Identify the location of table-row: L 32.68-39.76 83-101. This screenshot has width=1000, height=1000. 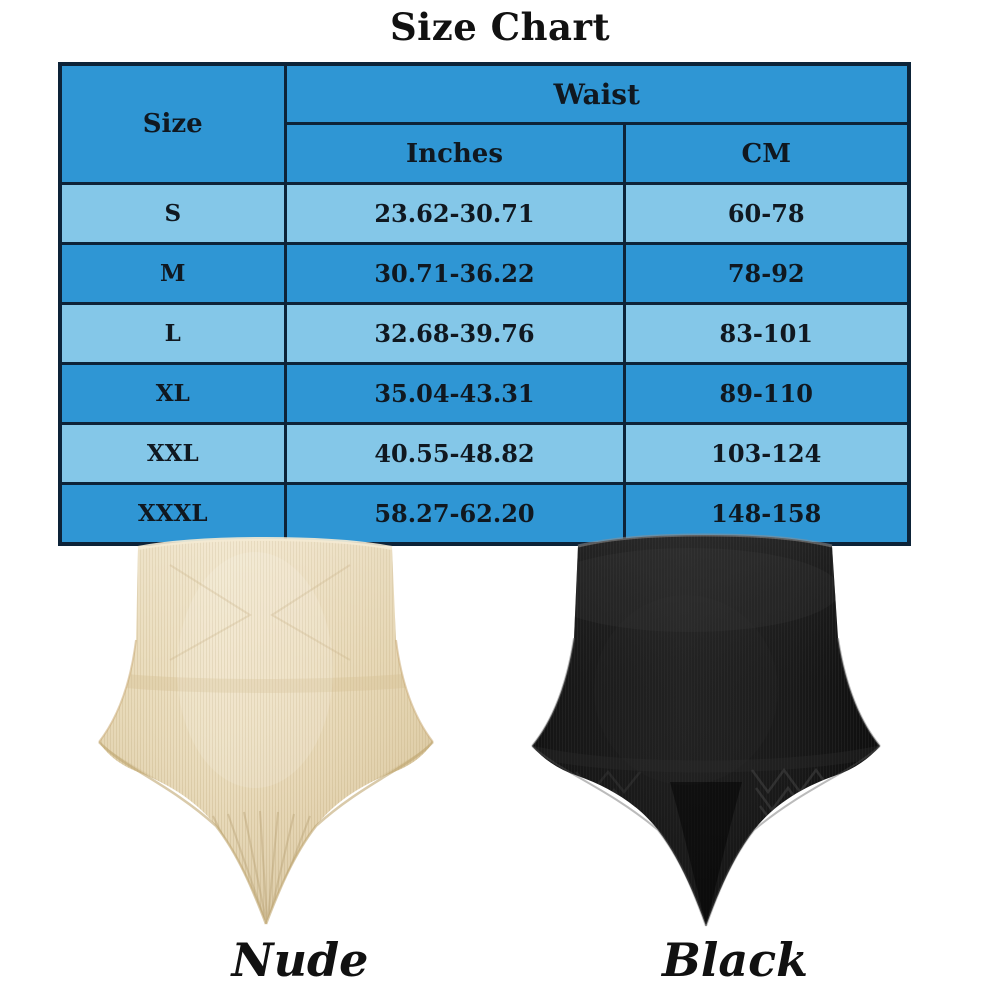
(484, 333).